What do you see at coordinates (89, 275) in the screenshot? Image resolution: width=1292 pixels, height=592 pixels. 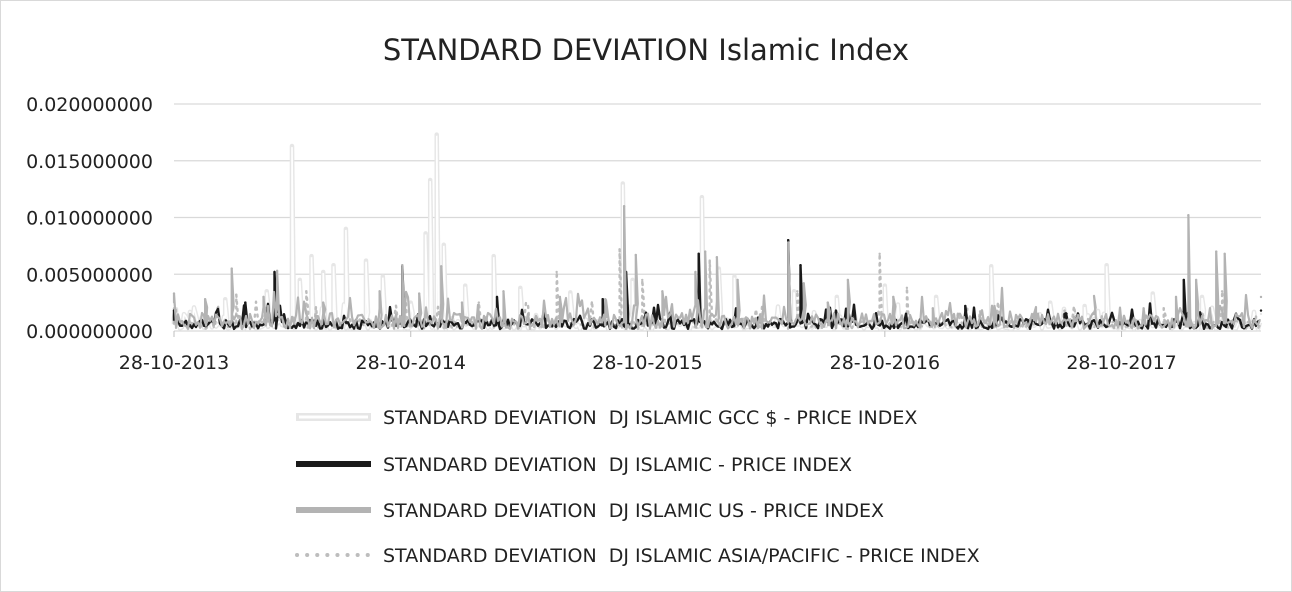 I see `y-tick-label-1: 0.005000000` at bounding box center [89, 275].